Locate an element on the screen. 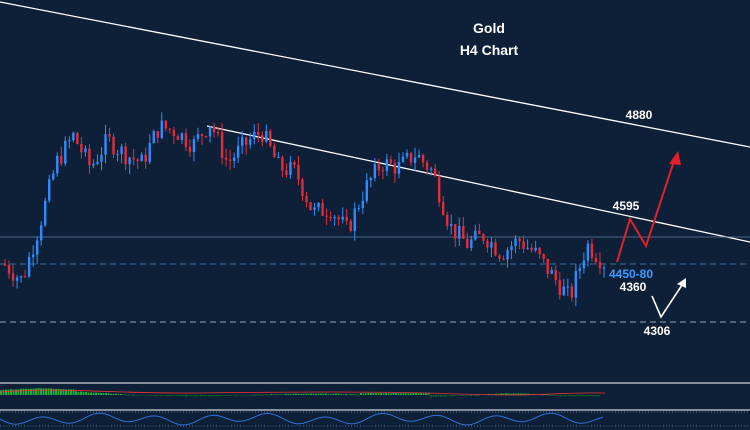 This screenshot has width=750, height=430. chart-subtitle: H4 Chart is located at coordinates (489, 50).